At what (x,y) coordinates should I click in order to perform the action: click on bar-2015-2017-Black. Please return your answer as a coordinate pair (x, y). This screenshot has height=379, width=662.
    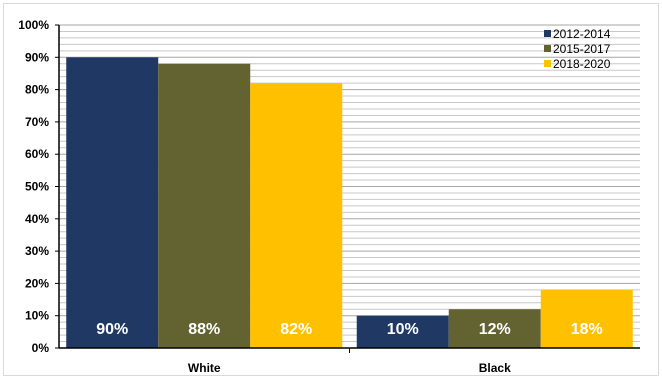
    Looking at the image, I should click on (494, 328).